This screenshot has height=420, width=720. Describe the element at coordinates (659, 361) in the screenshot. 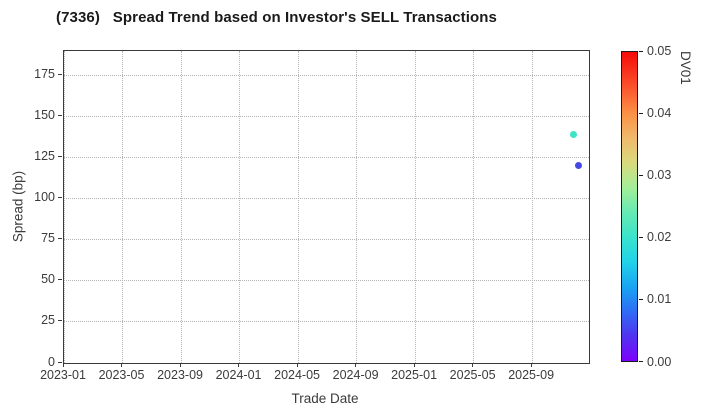

I see `colorbar-tick-label: 0.00` at that location.